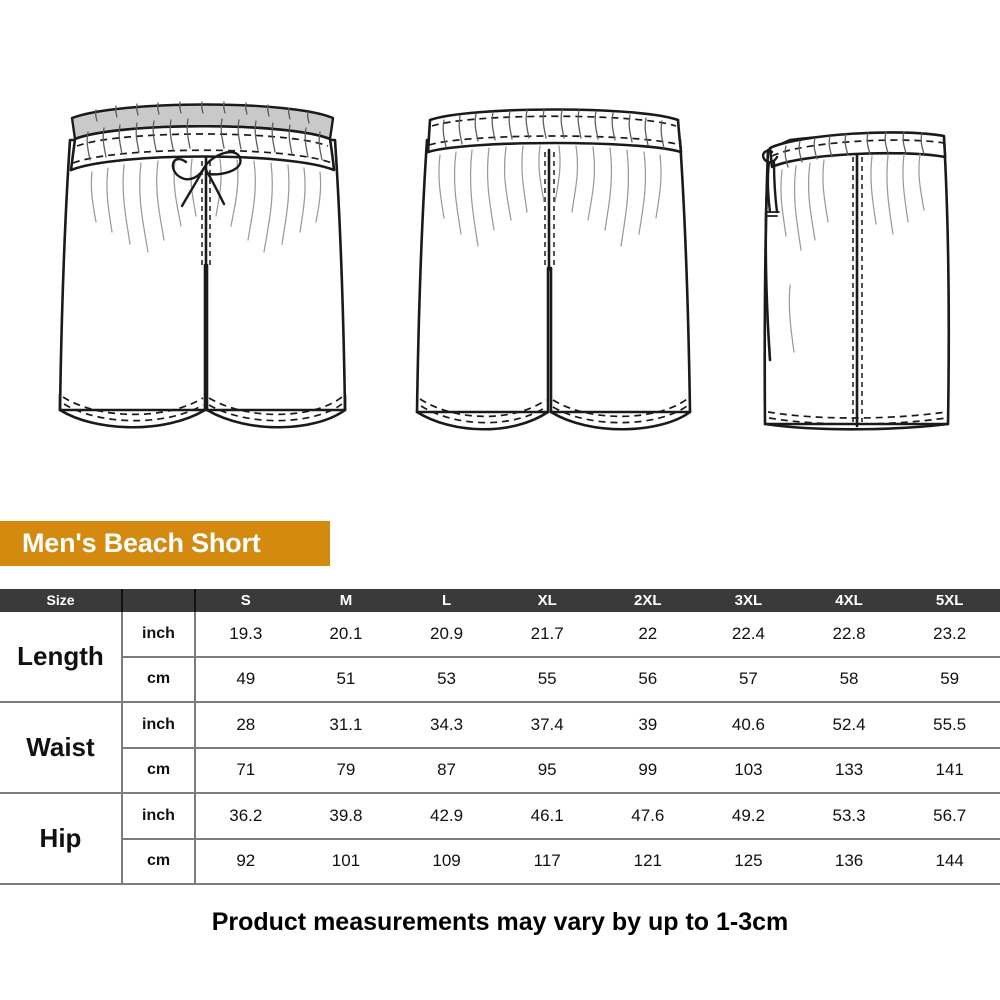 This screenshot has width=1000, height=1000. I want to click on row-label-hip: Hip, so click(61, 839).